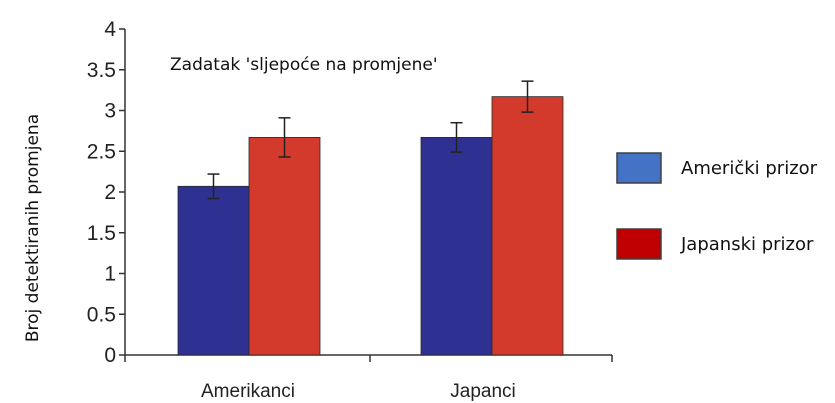 This screenshot has width=835, height=403. I want to click on legend-label-american: Američki prizor, so click(749, 168).